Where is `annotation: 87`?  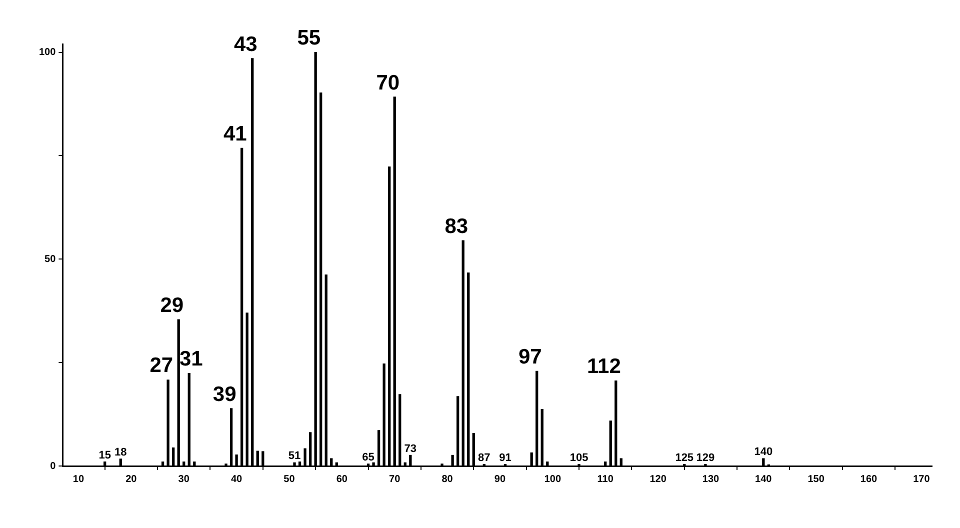
annotation: 87 is located at coordinates (484, 458).